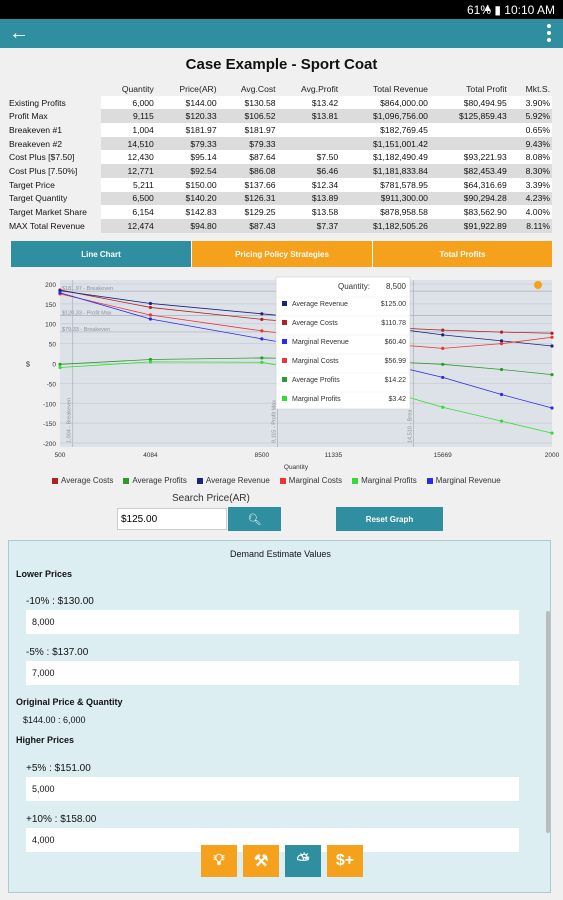 The height and width of the screenshot is (900, 563). What do you see at coordinates (272, 622) in the screenshot?
I see `lower-price-quantity-input: 8,000` at bounding box center [272, 622].